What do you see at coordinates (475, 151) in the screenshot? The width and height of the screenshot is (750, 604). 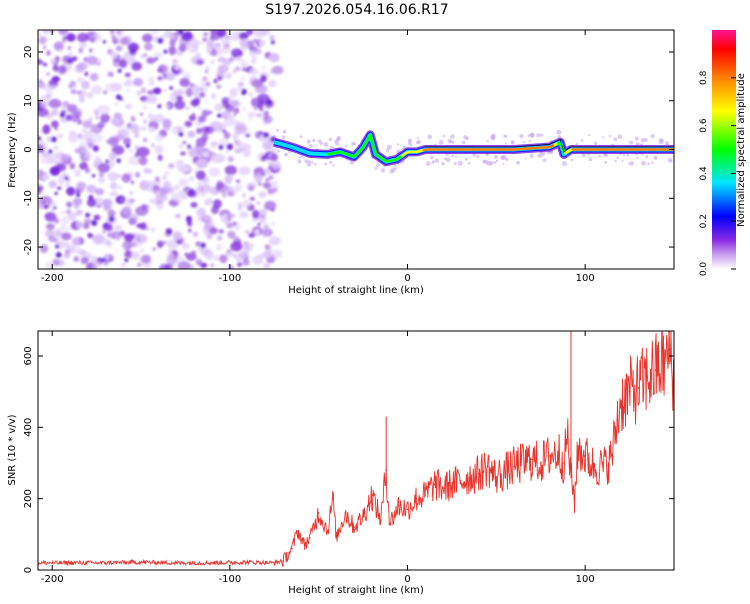 I see `ridge-group` at bounding box center [475, 151].